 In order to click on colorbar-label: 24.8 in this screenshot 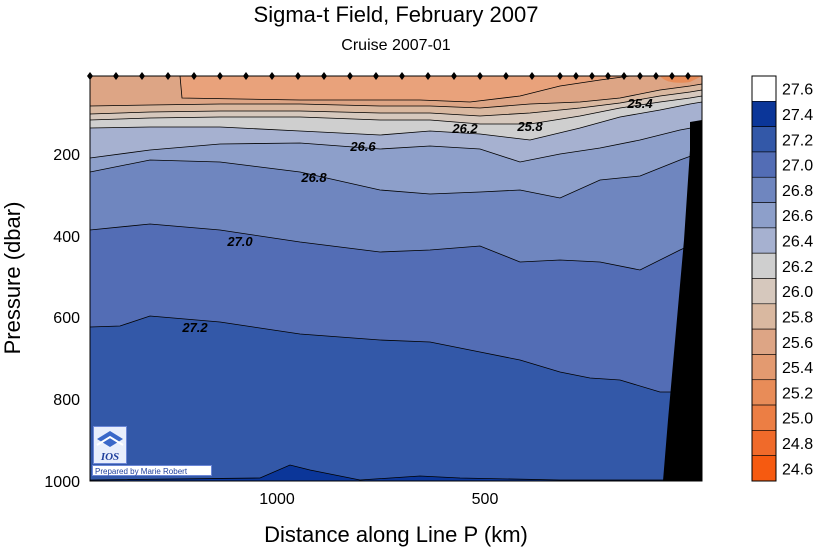, I will do `click(797, 444)`.